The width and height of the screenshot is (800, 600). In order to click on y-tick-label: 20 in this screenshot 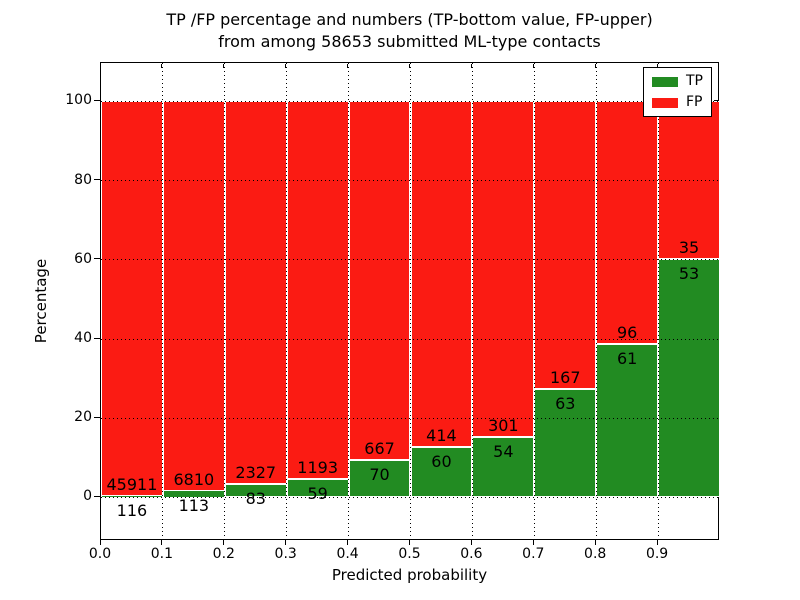, I will do `click(83, 417)`.